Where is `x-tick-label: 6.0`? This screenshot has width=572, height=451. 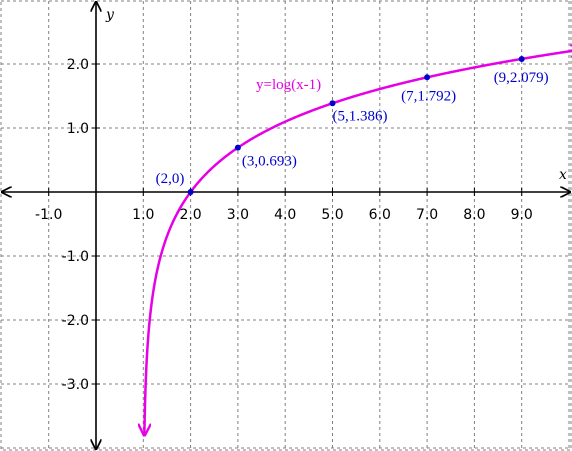
x-tick-label: 6.0 is located at coordinates (380, 215).